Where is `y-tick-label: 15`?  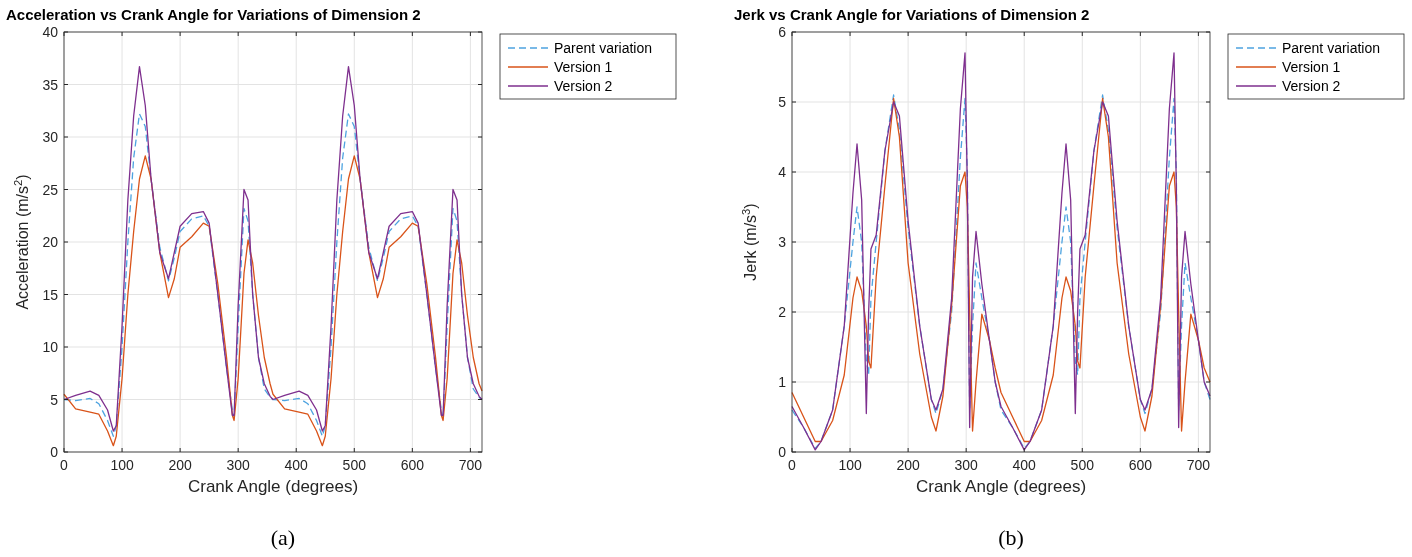
y-tick-label: 15 is located at coordinates (50, 294).